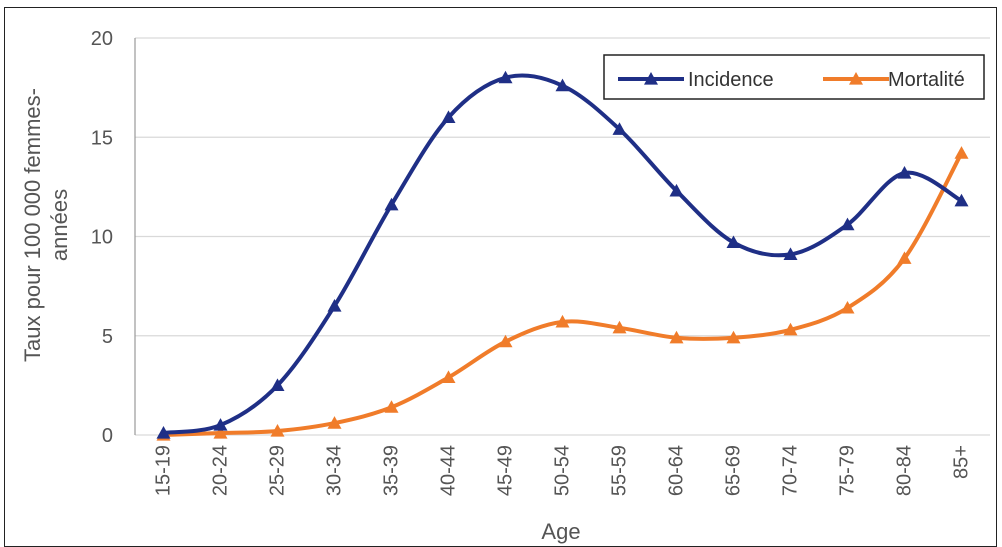  I want to click on y-tick-label: 10, so click(102, 238).